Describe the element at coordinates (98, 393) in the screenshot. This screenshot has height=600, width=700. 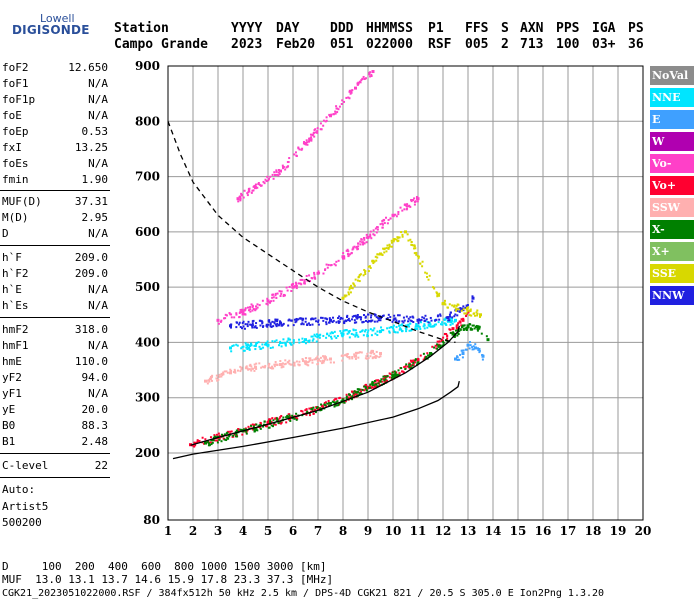
I see `param-value: N/A` at that location.